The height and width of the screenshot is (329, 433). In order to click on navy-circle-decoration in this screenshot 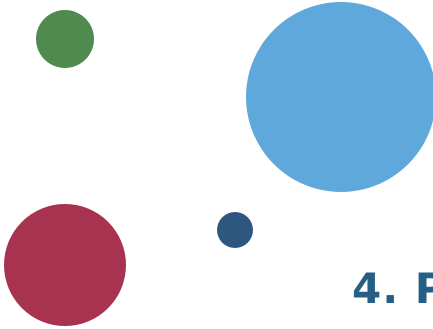, I will do `click(235, 230)`.